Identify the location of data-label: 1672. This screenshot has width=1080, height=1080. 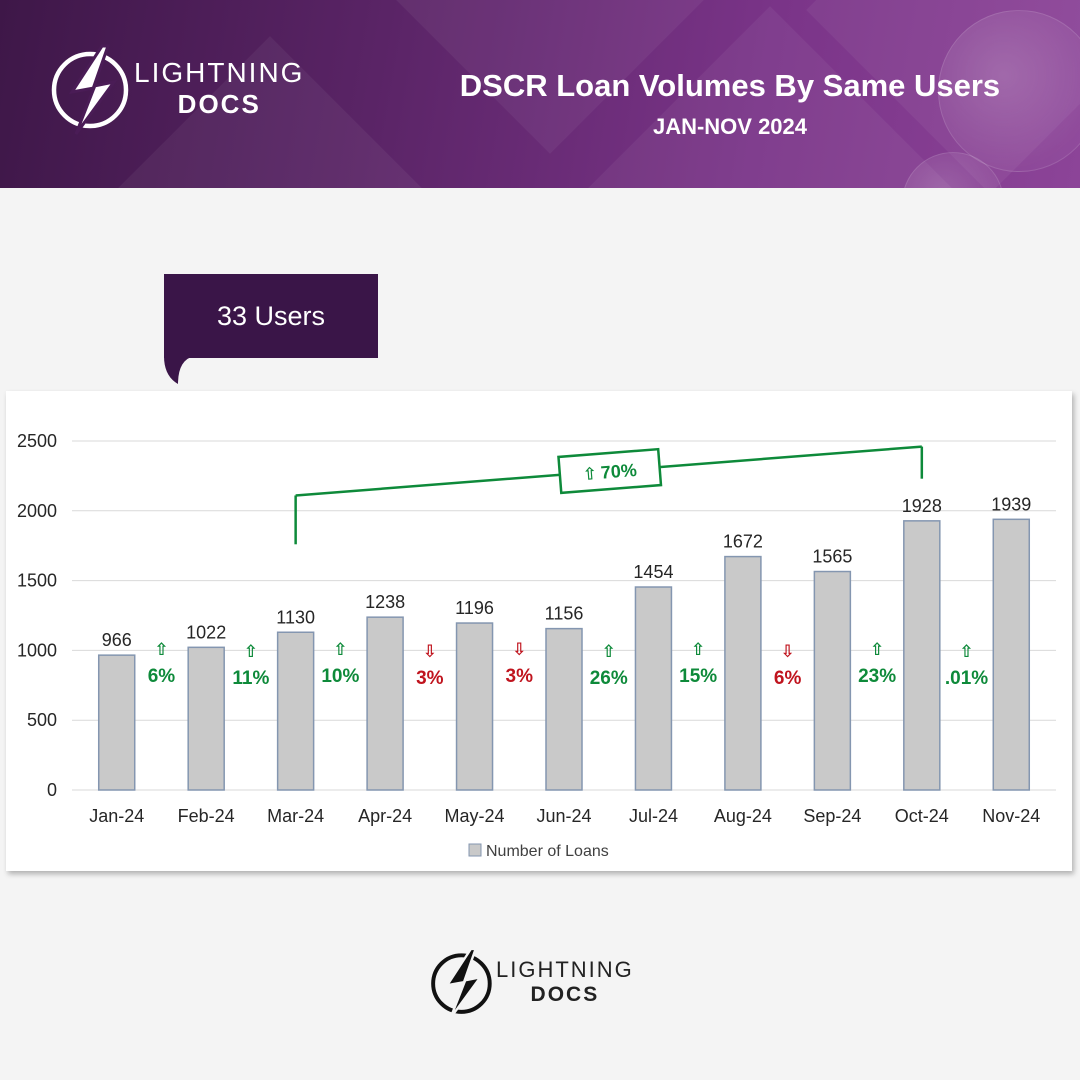
(743, 542).